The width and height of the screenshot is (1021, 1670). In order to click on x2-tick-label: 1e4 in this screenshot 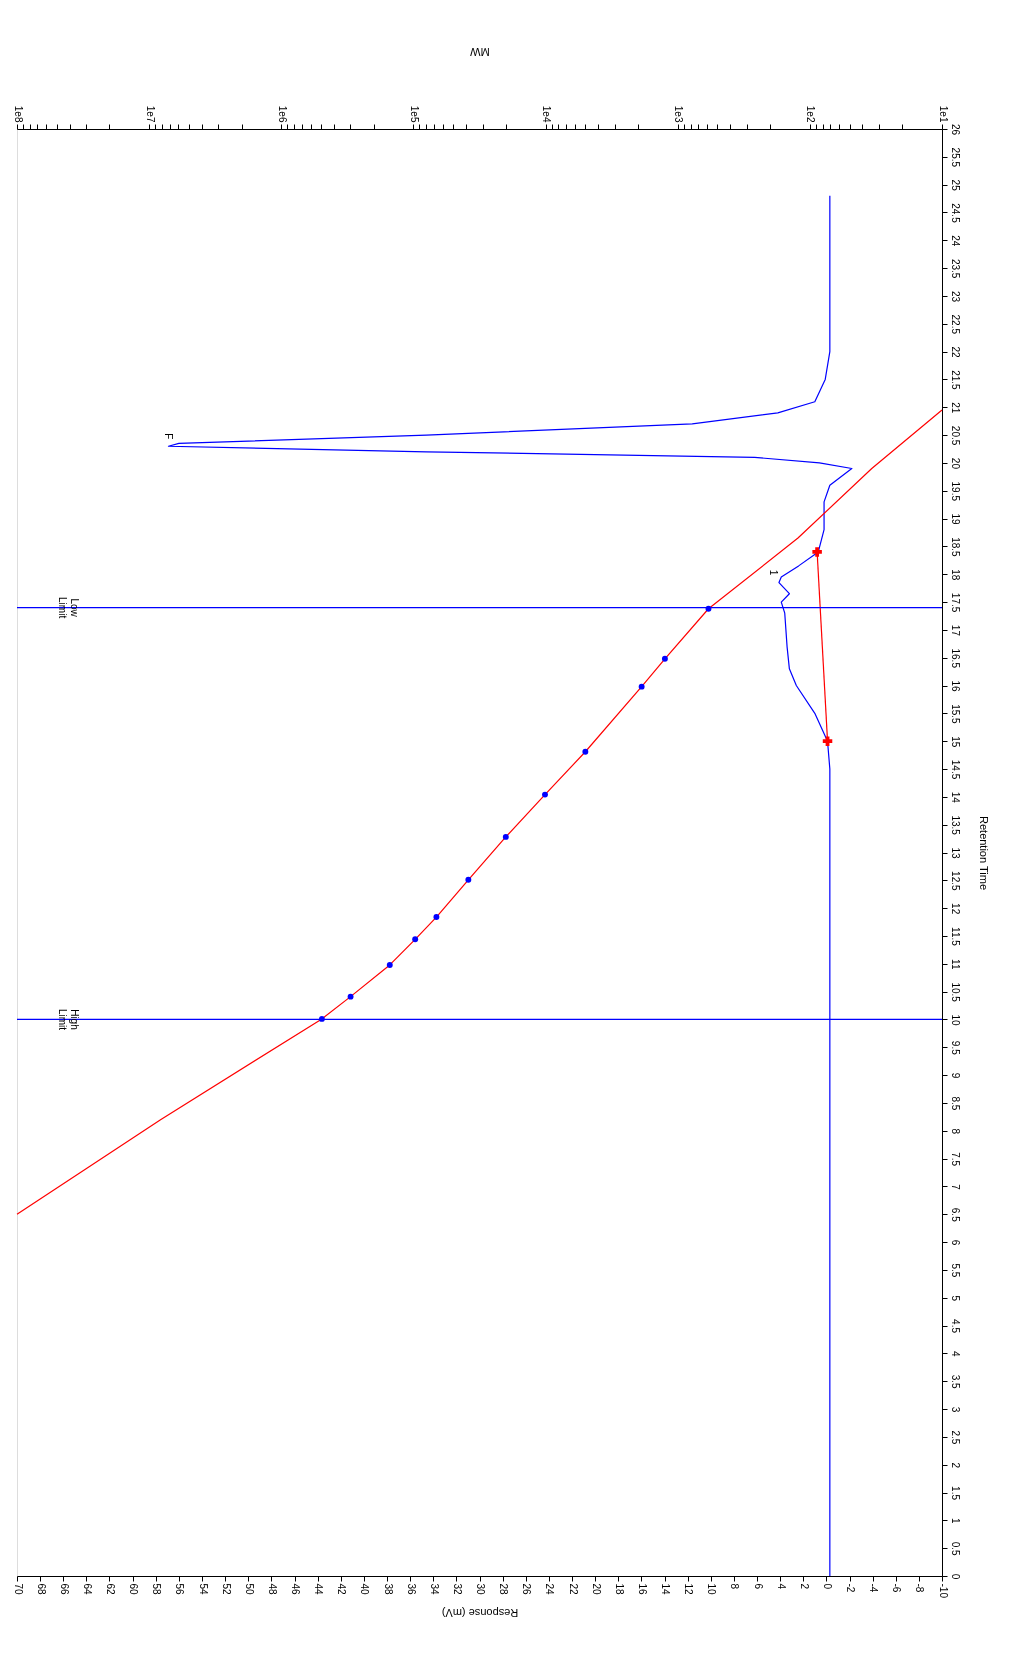, I will do `click(547, 114)`.